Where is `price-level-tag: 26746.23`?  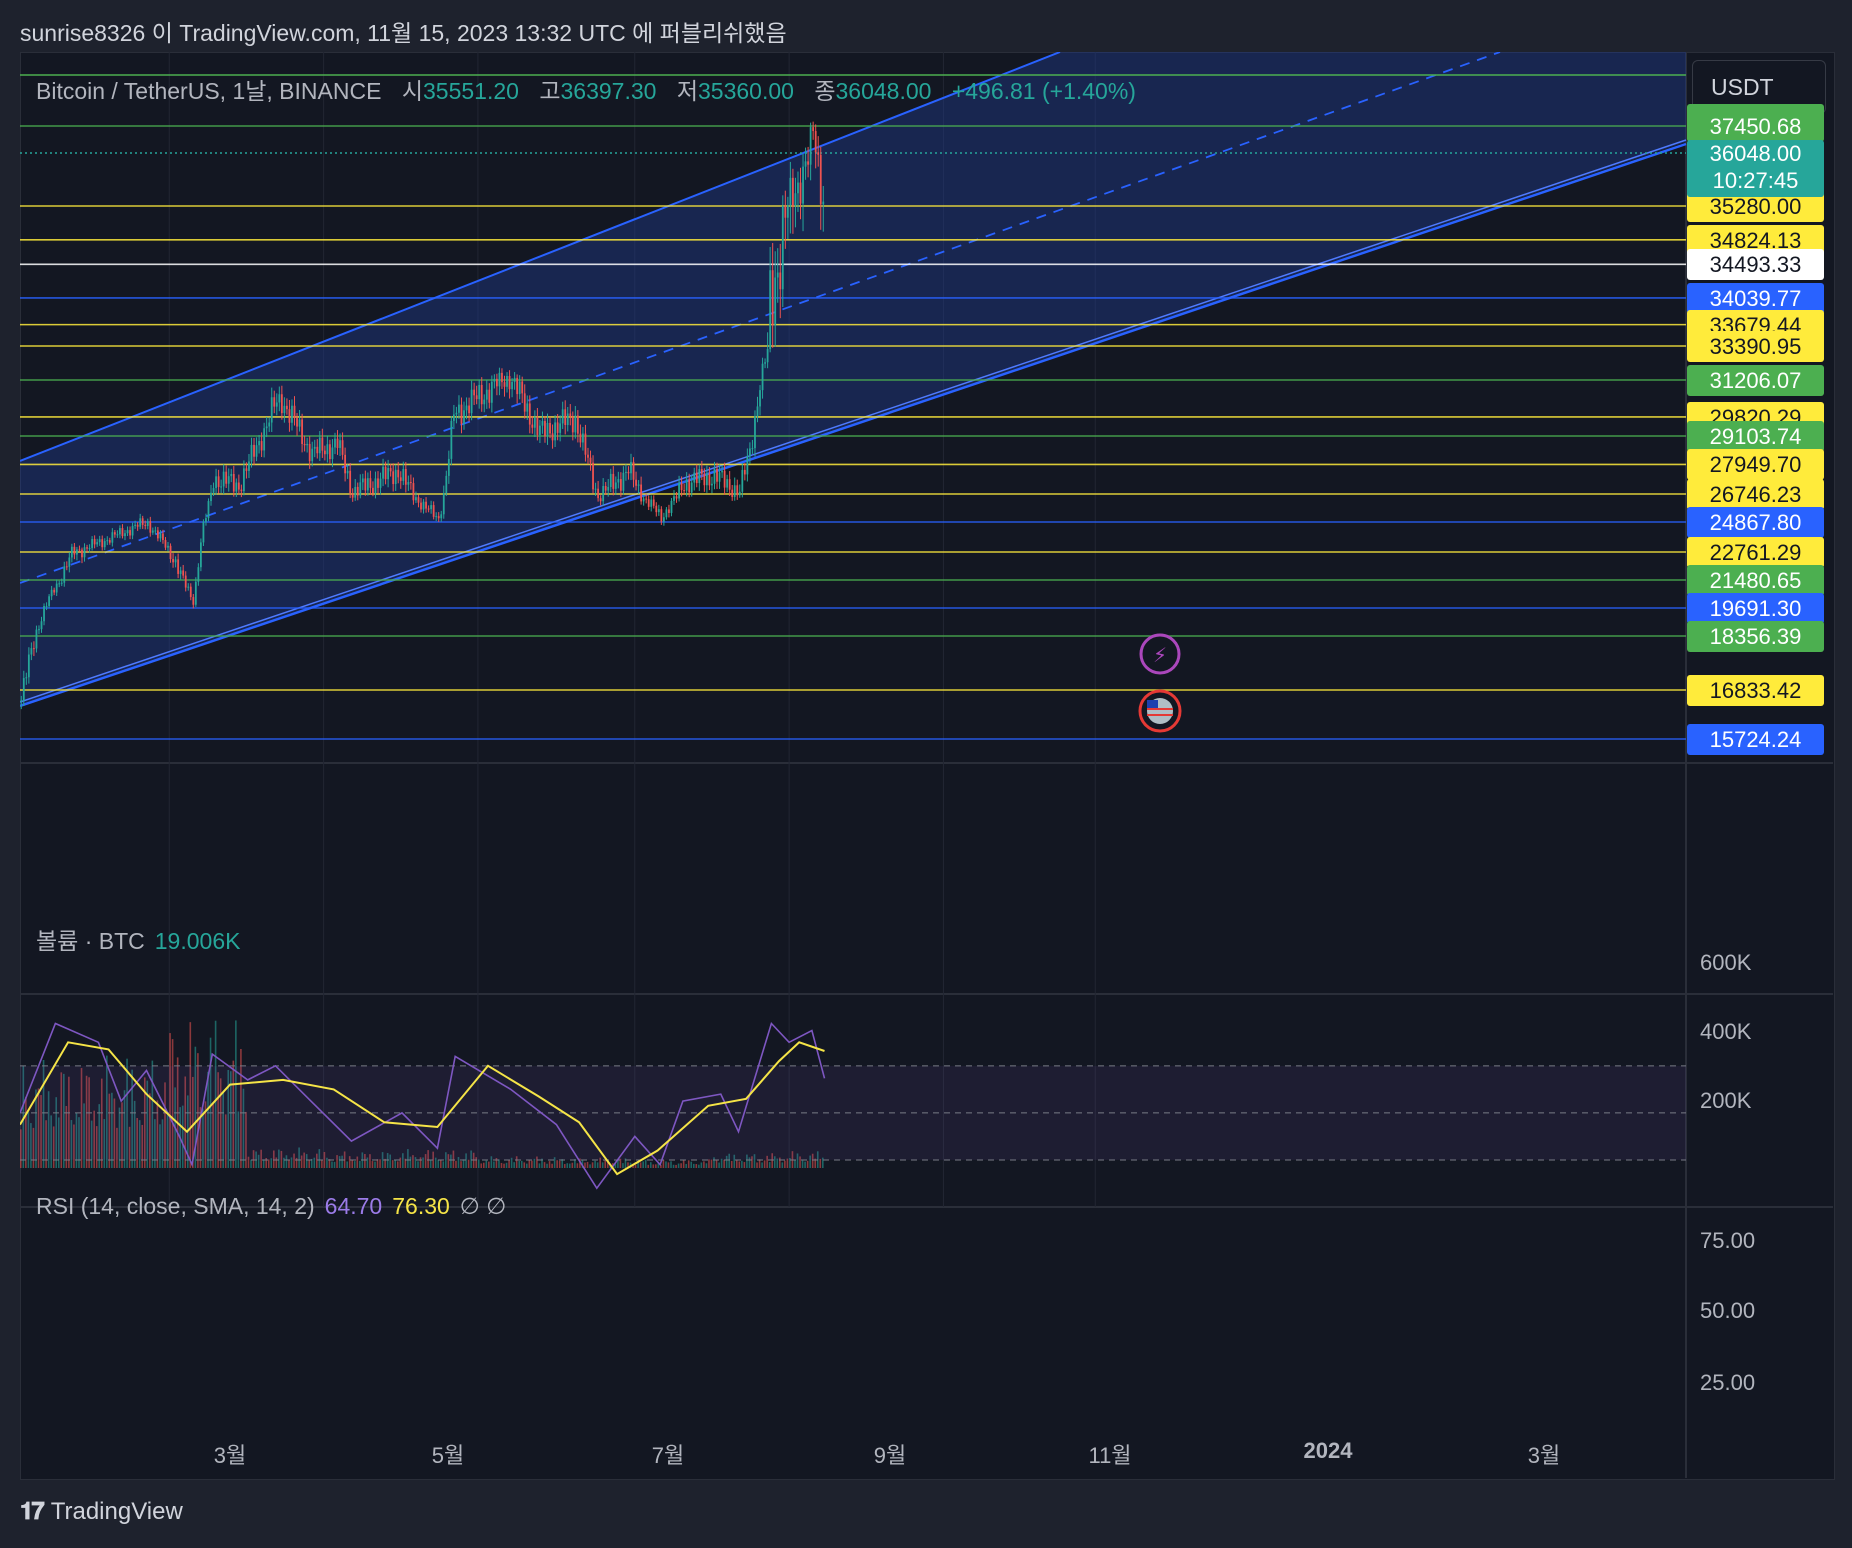 price-level-tag: 26746.23 is located at coordinates (1755, 494).